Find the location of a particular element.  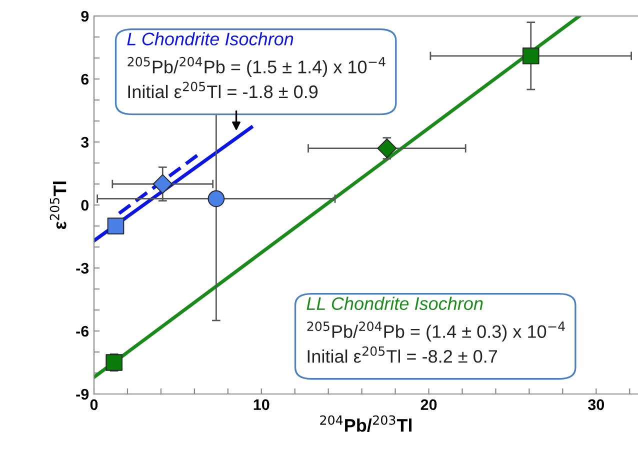

x-tick-label: 10 is located at coordinates (262, 404).